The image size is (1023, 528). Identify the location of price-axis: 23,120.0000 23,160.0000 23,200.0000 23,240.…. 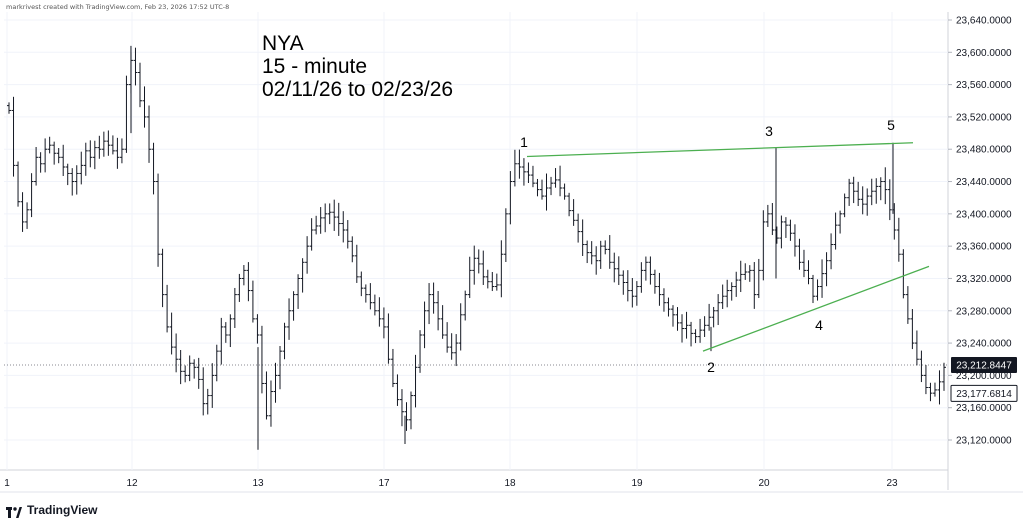
(980, 231).